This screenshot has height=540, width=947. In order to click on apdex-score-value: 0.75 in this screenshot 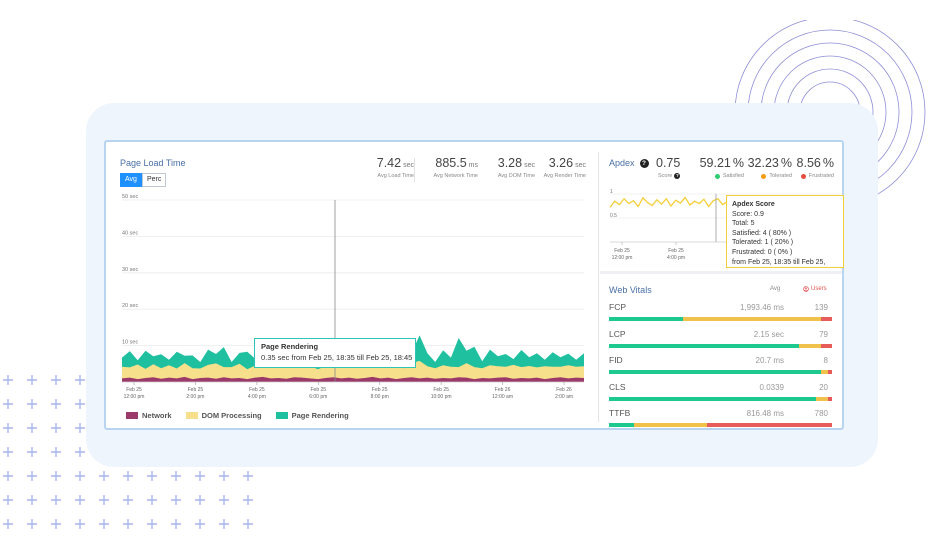, I will do `click(668, 163)`.